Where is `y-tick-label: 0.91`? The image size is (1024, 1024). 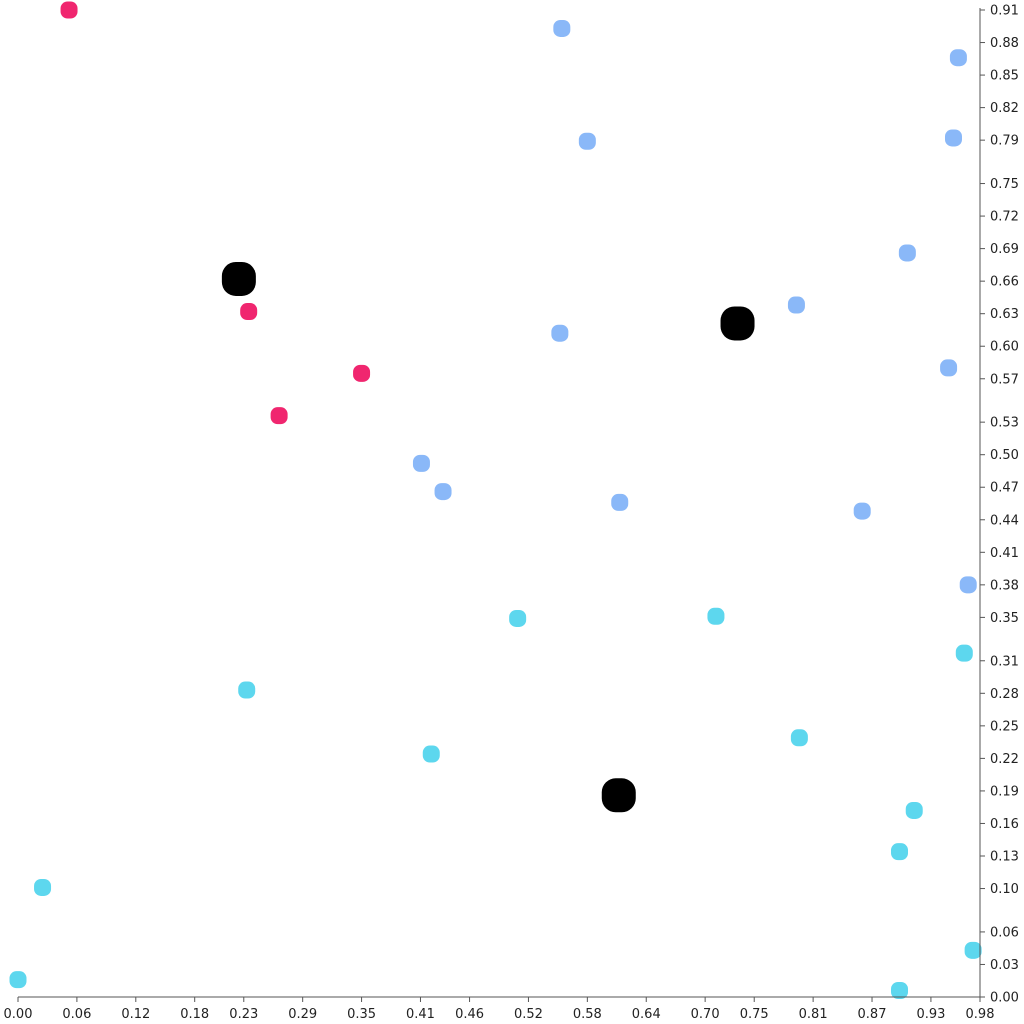 y-tick-label: 0.91 is located at coordinates (1004, 11).